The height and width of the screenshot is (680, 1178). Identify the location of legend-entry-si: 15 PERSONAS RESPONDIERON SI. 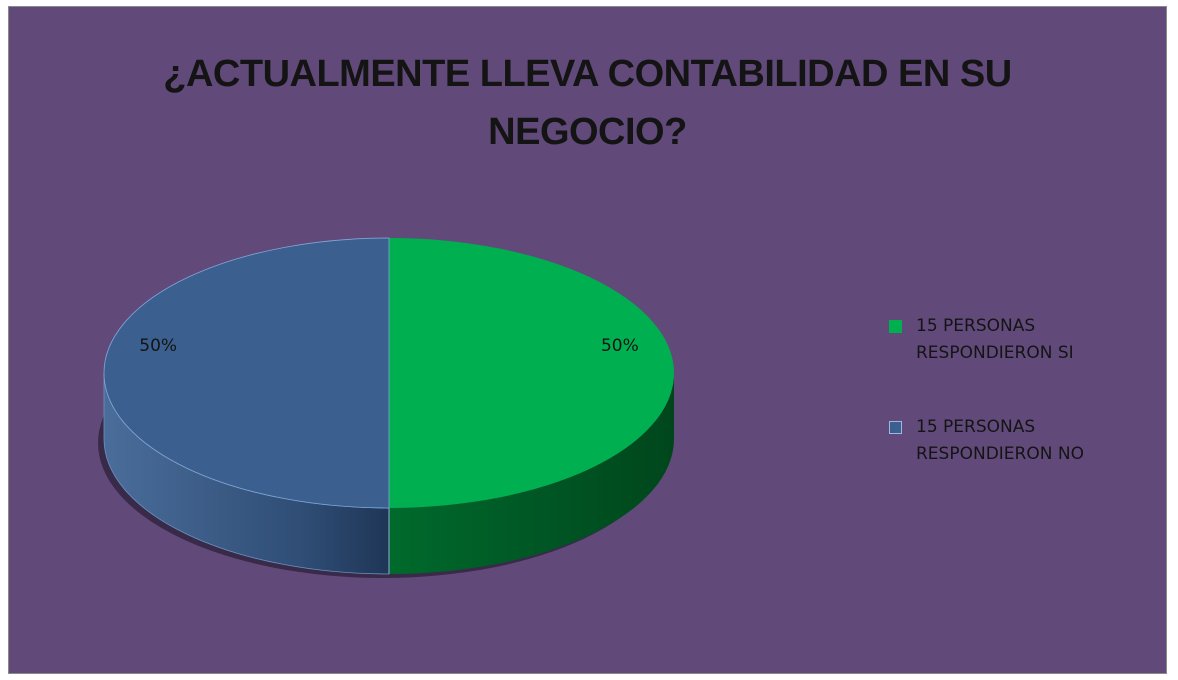
(986, 340).